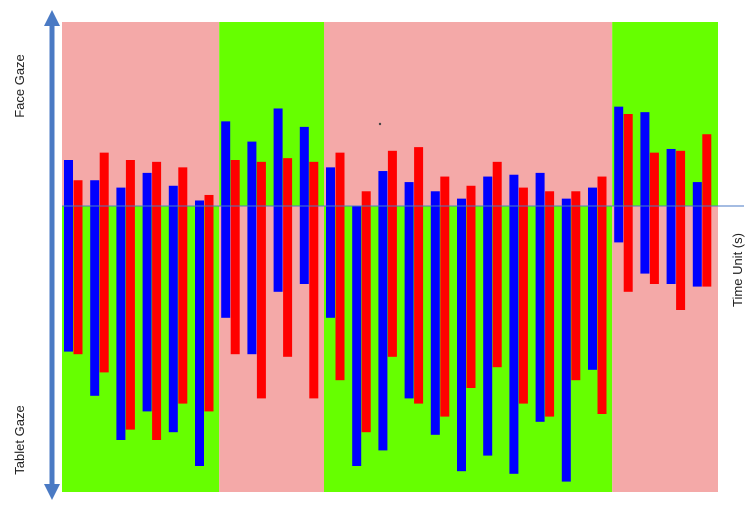  Describe the element at coordinates (52, 492) in the screenshot. I see `y-axis-arrow-down` at that location.